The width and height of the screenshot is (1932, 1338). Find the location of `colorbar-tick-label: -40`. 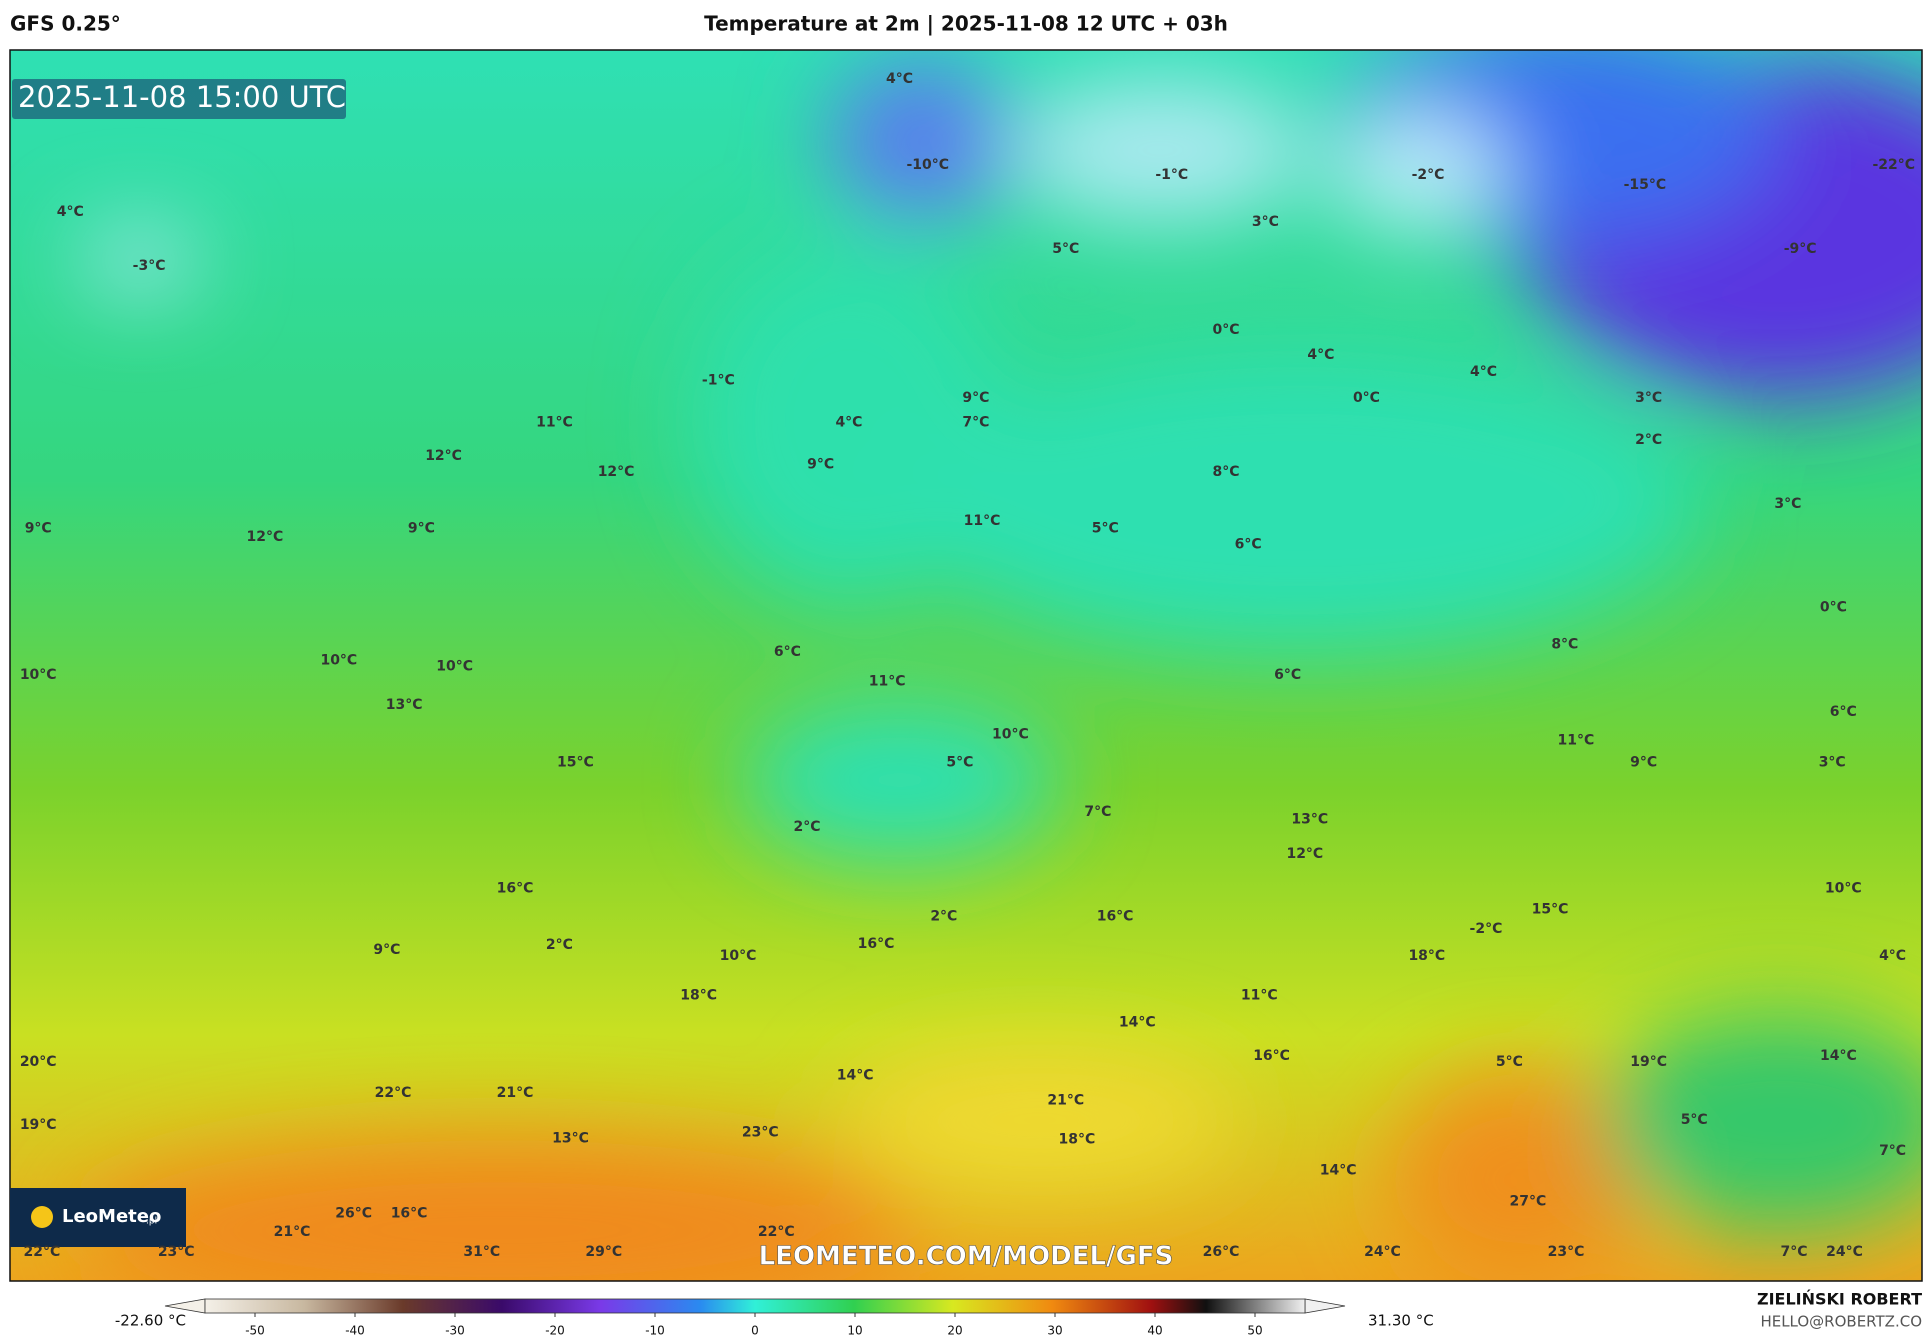

colorbar-tick-label: -40 is located at coordinates (355, 1331).